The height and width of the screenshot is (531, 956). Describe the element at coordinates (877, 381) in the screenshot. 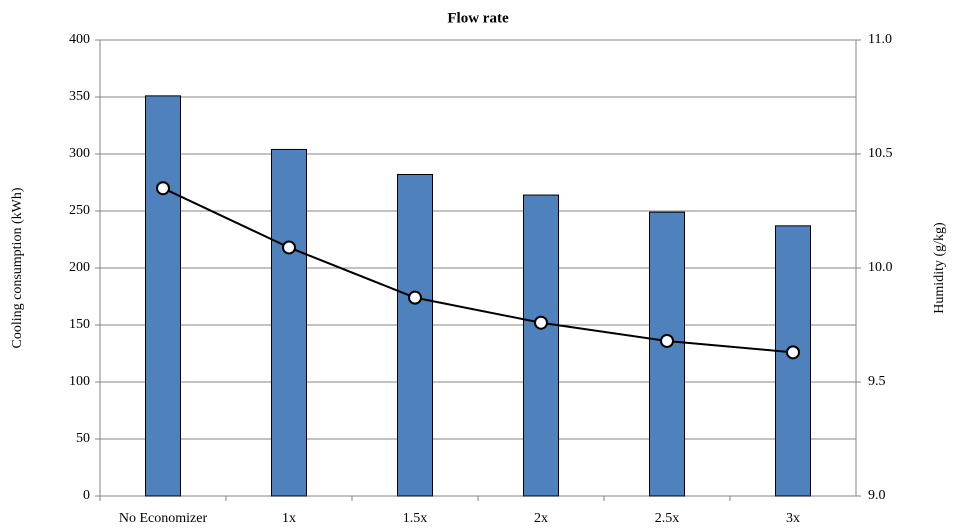

I see `y2-tick-label: 9.5` at that location.